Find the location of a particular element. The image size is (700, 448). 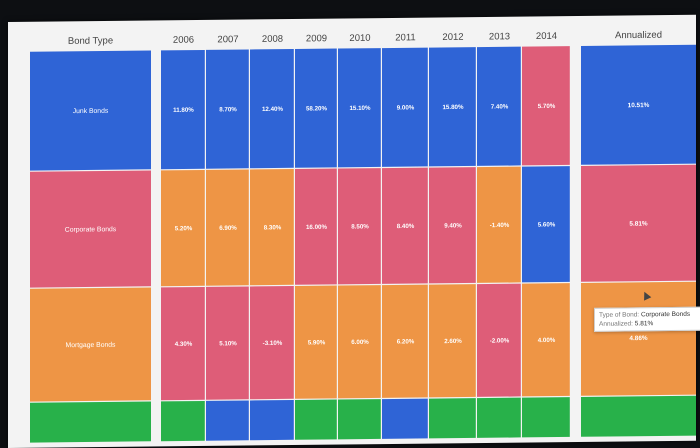

annualized-value: 5.81% is located at coordinates (638, 223).